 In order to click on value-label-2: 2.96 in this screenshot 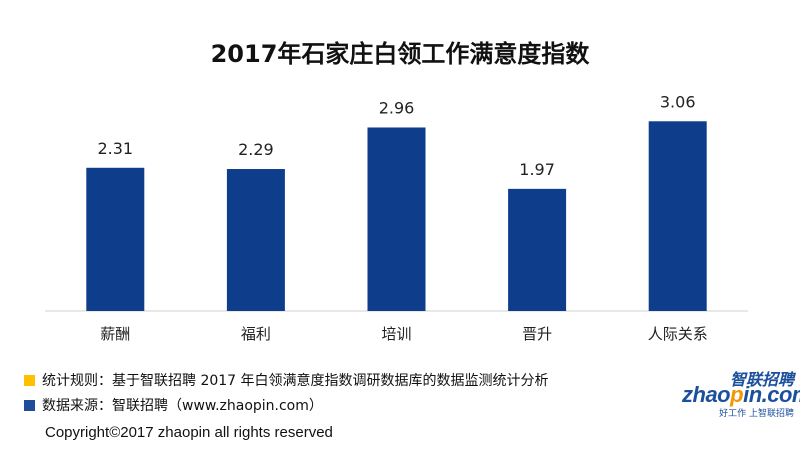, I will do `click(397, 107)`.